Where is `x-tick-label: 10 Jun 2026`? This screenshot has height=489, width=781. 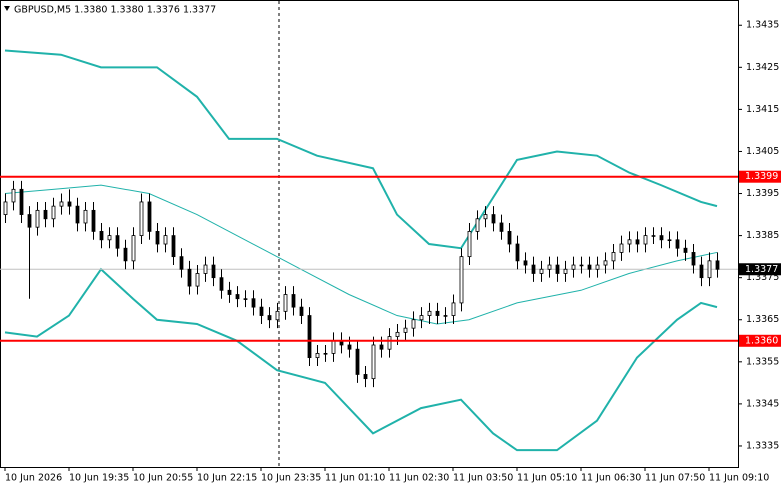 x-tick-label: 10 Jun 2026 is located at coordinates (33, 478).